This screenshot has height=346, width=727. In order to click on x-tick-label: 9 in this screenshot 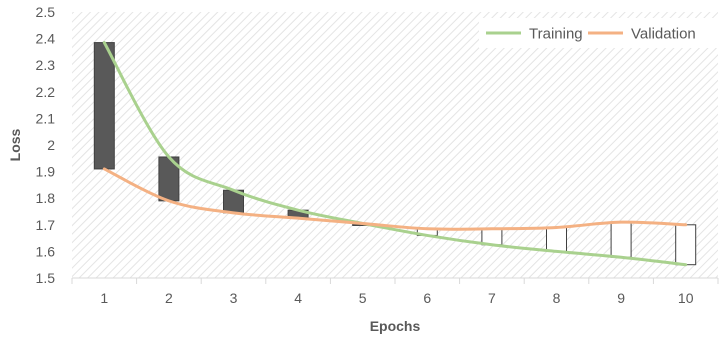, I will do `click(621, 298)`.